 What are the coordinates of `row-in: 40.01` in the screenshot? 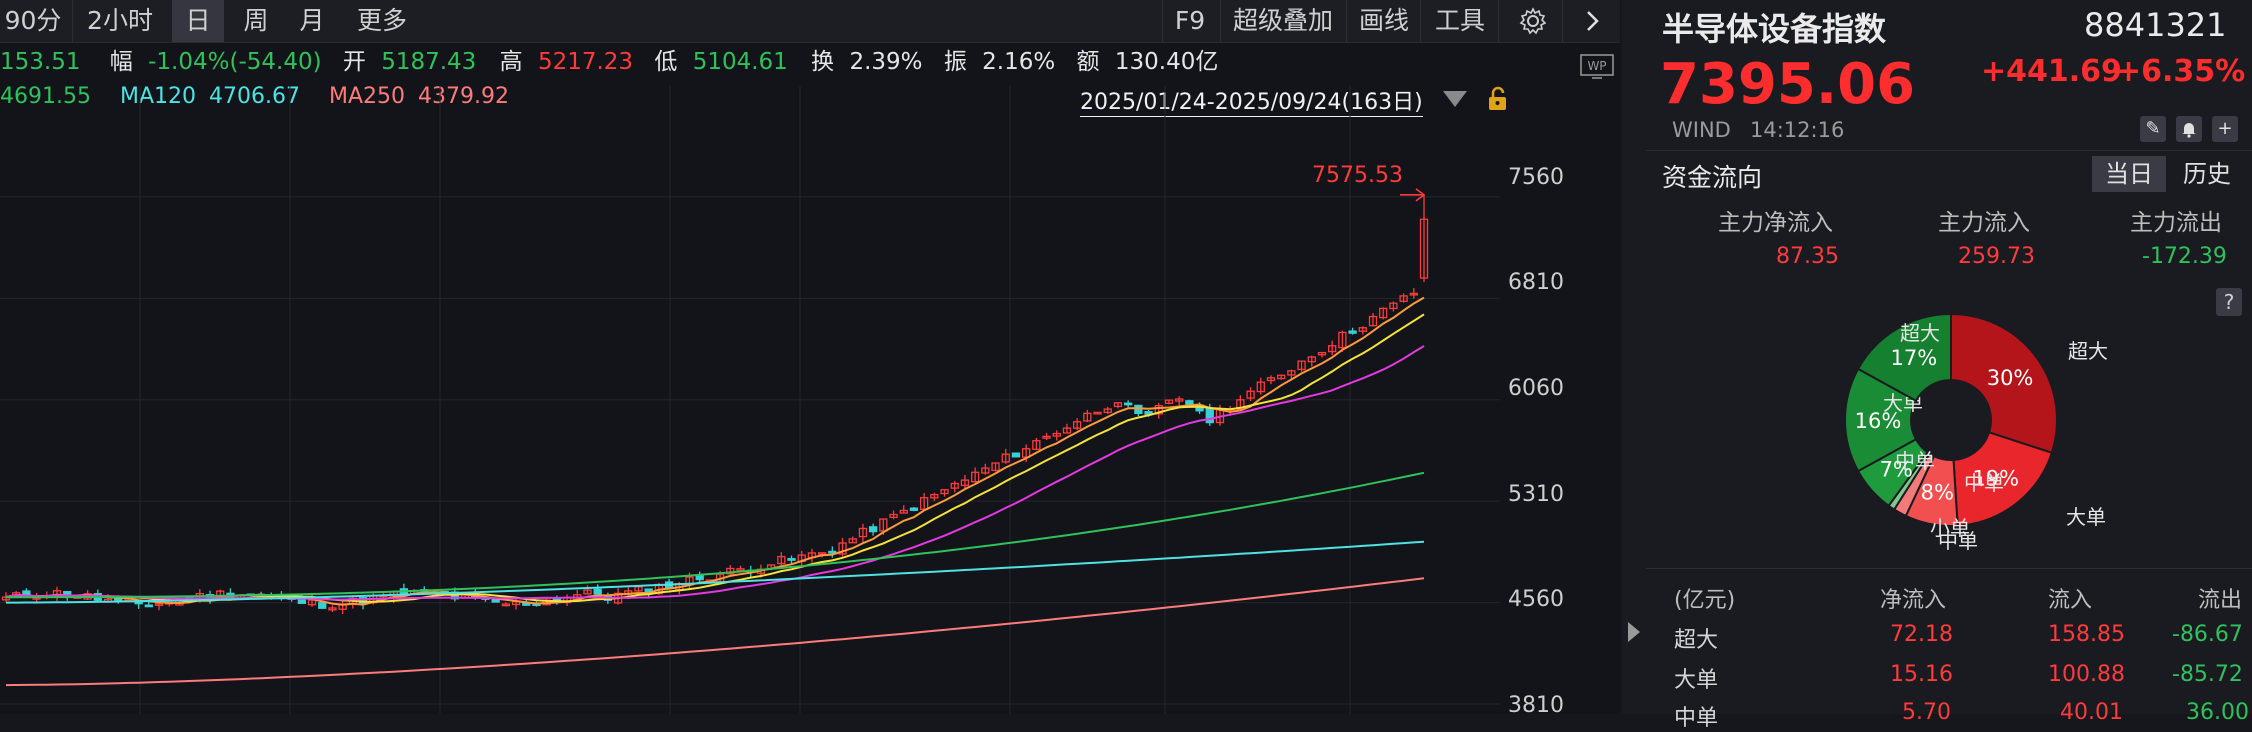 It's located at (2091, 712).